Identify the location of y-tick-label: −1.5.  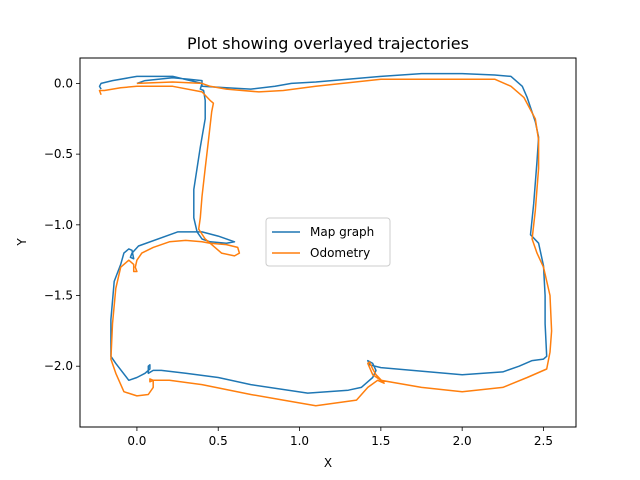
(58, 296).